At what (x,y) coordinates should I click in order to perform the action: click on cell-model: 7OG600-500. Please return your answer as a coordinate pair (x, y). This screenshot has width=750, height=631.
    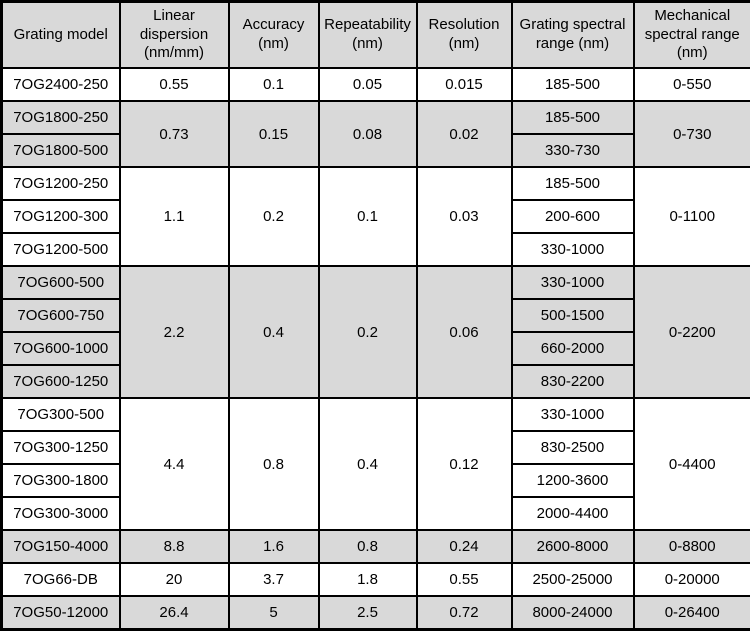
    Looking at the image, I should click on (61, 282).